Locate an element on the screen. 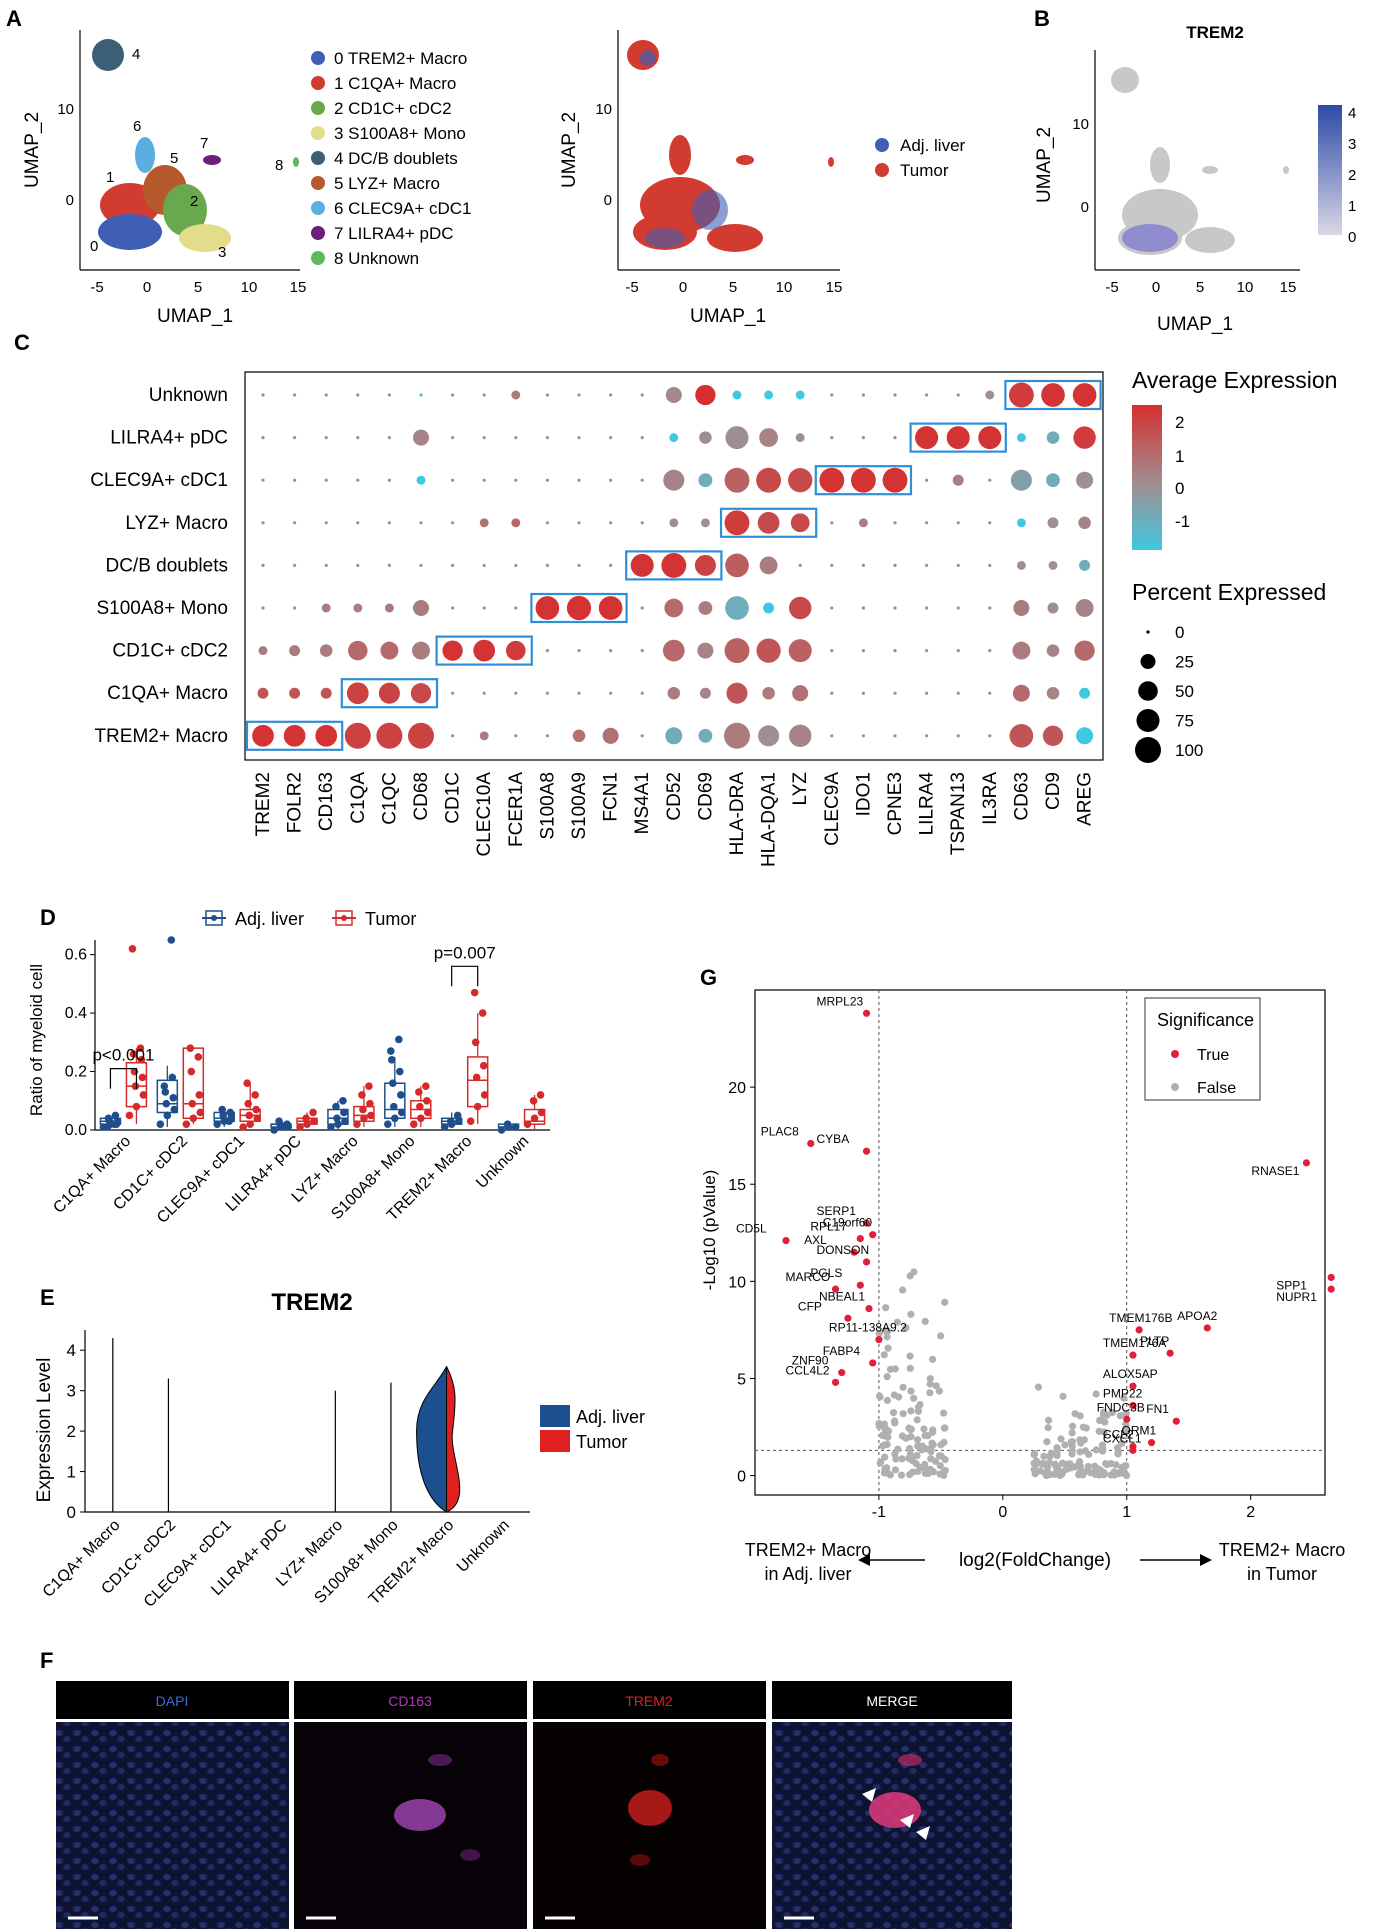  dotplot-row-label: C1QA+ Macro is located at coordinates (167, 693).